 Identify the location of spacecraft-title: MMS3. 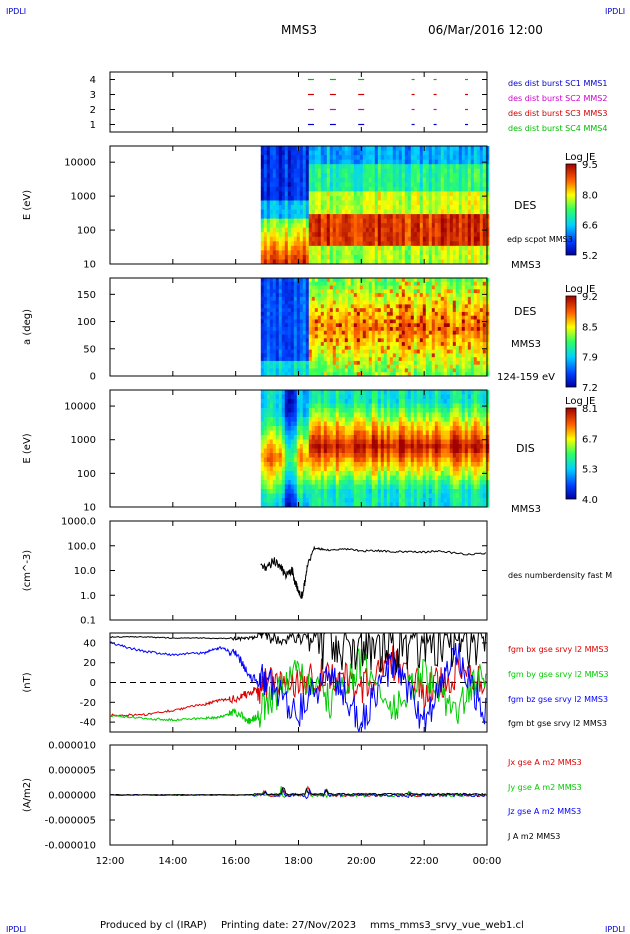
(299, 30).